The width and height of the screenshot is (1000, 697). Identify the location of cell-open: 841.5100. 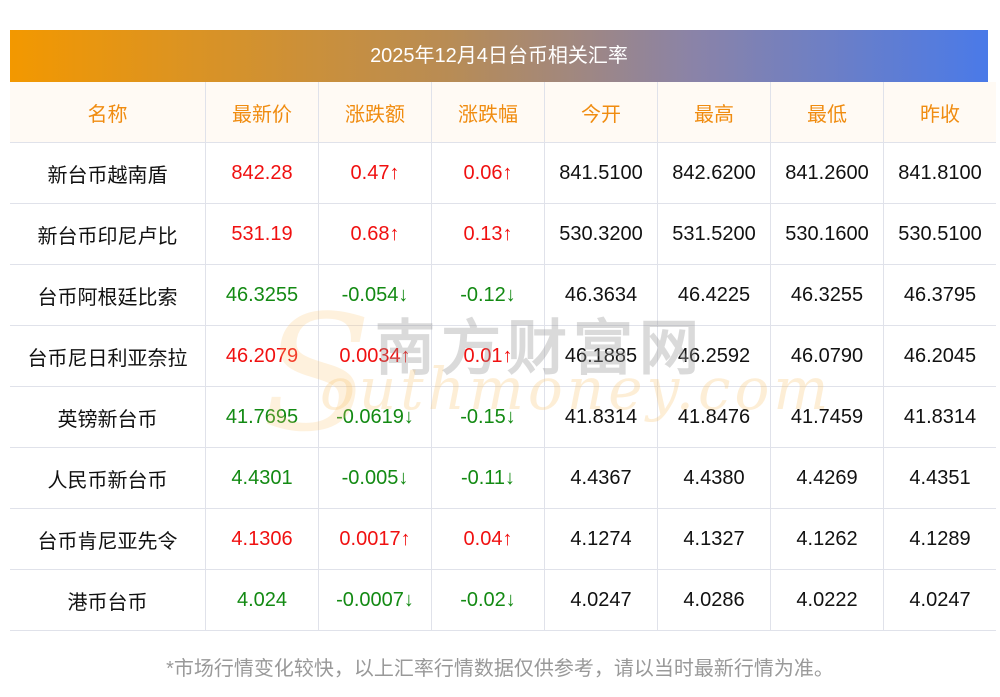
(601, 173).